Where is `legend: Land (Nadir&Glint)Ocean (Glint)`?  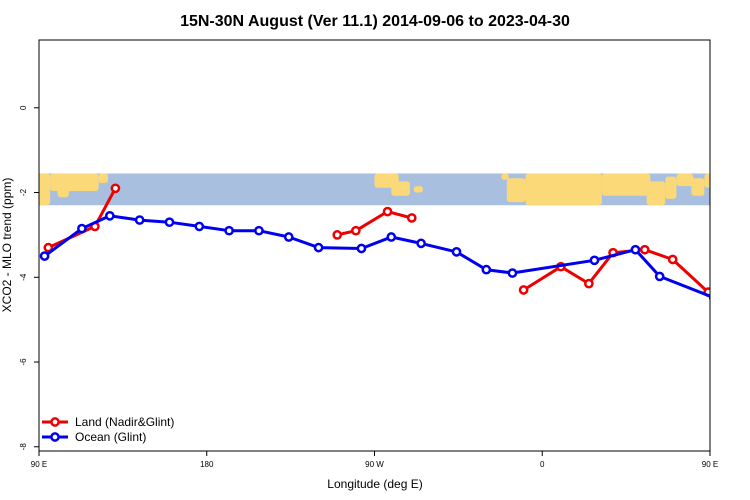
legend: Land (Nadir&Glint)Ocean (Glint) is located at coordinates (108, 429).